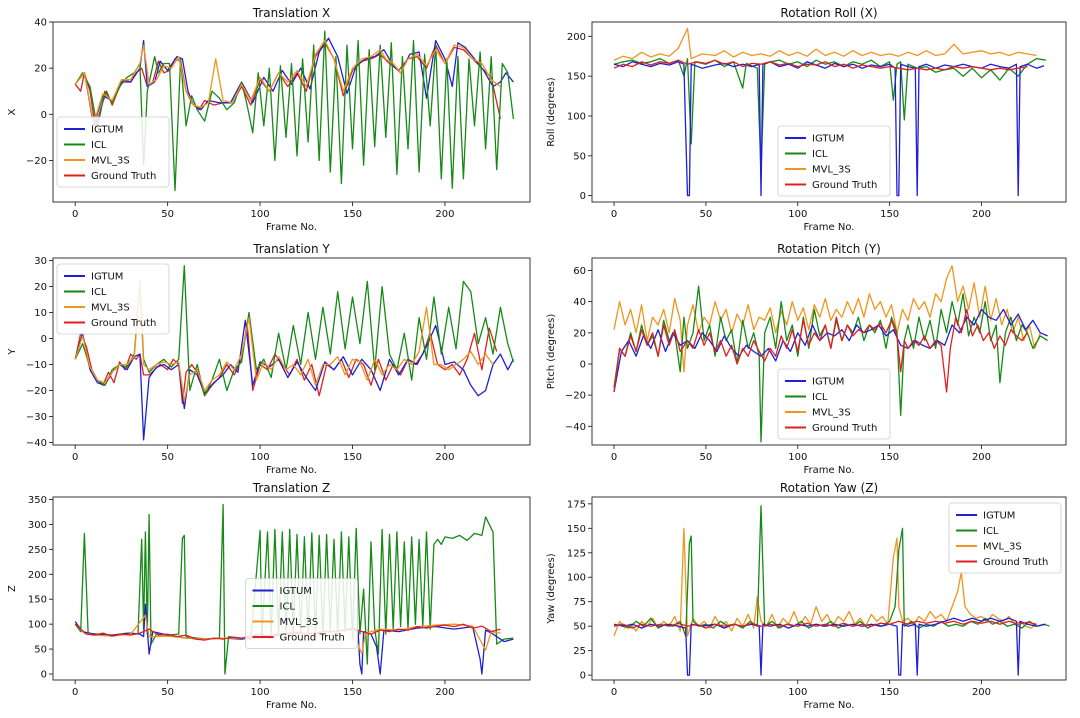  I want to click on y-tick-label: 175, so click(576, 504).